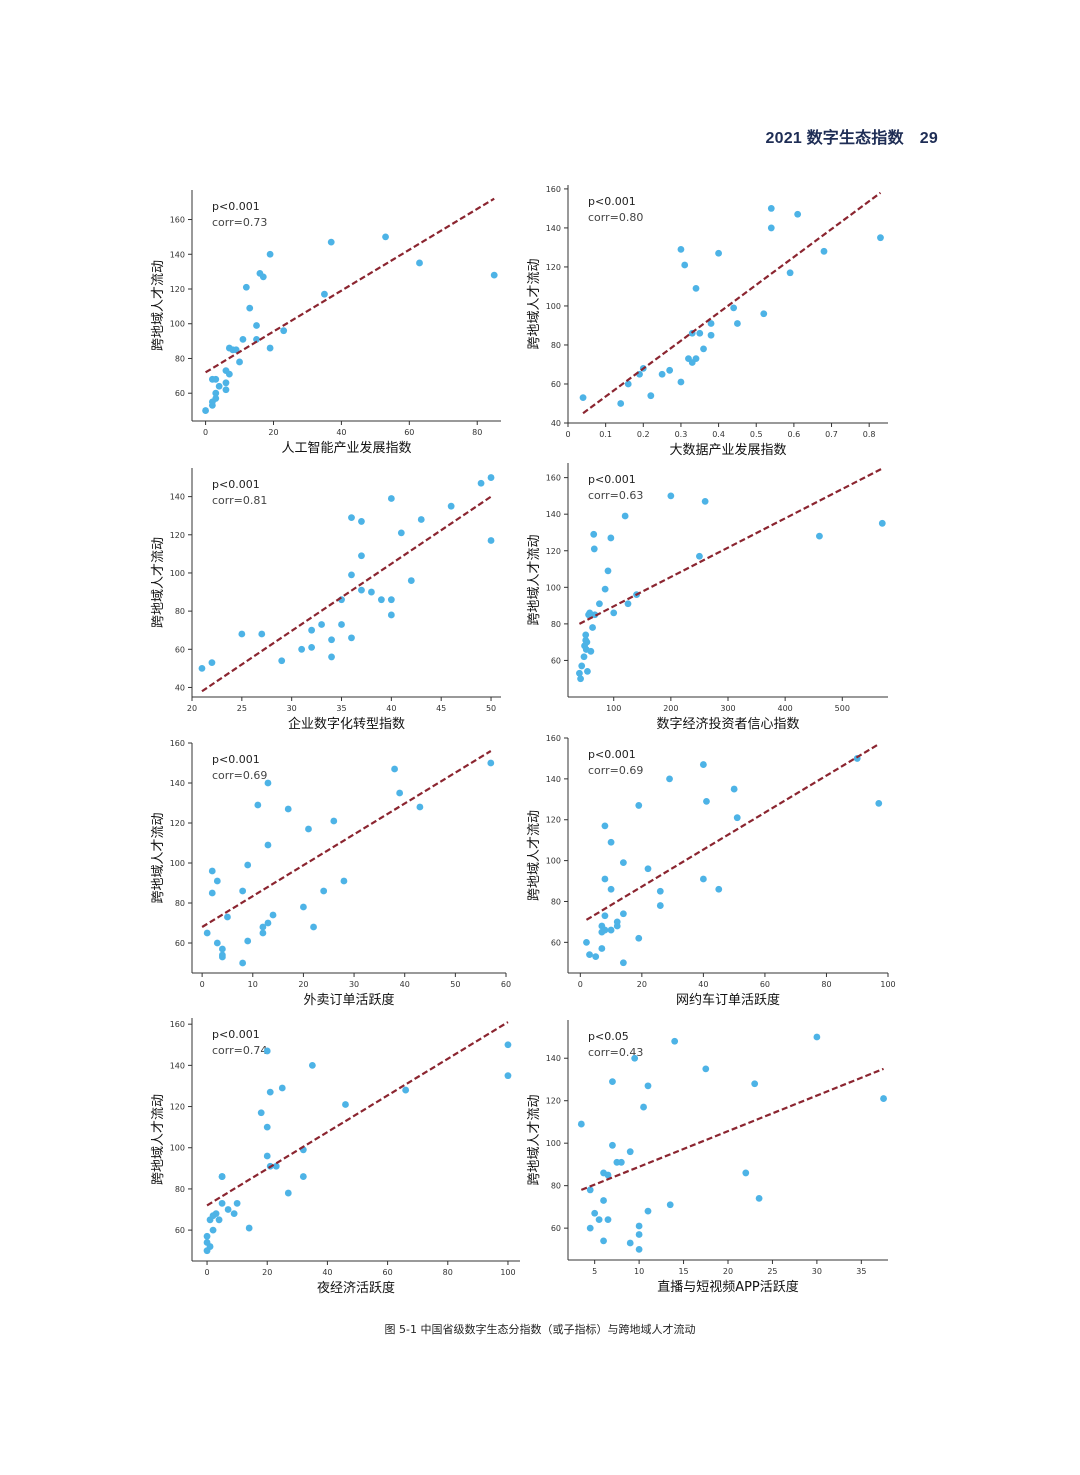 The width and height of the screenshot is (1080, 1475). I want to click on x-tick-label: 50, so click(455, 984).